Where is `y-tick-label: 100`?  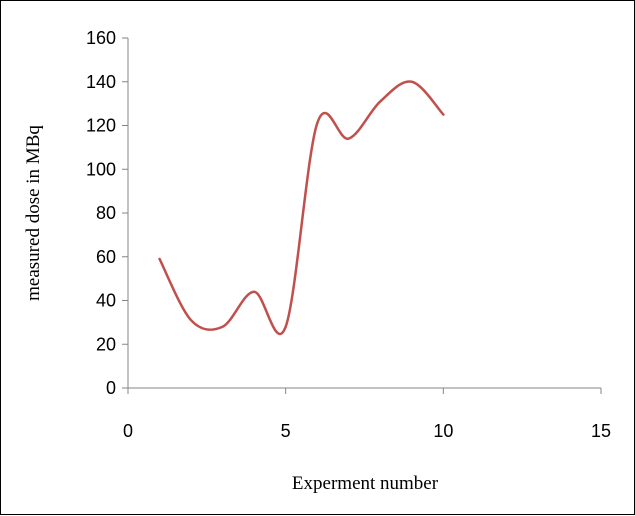 y-tick-label: 100 is located at coordinates (101, 169).